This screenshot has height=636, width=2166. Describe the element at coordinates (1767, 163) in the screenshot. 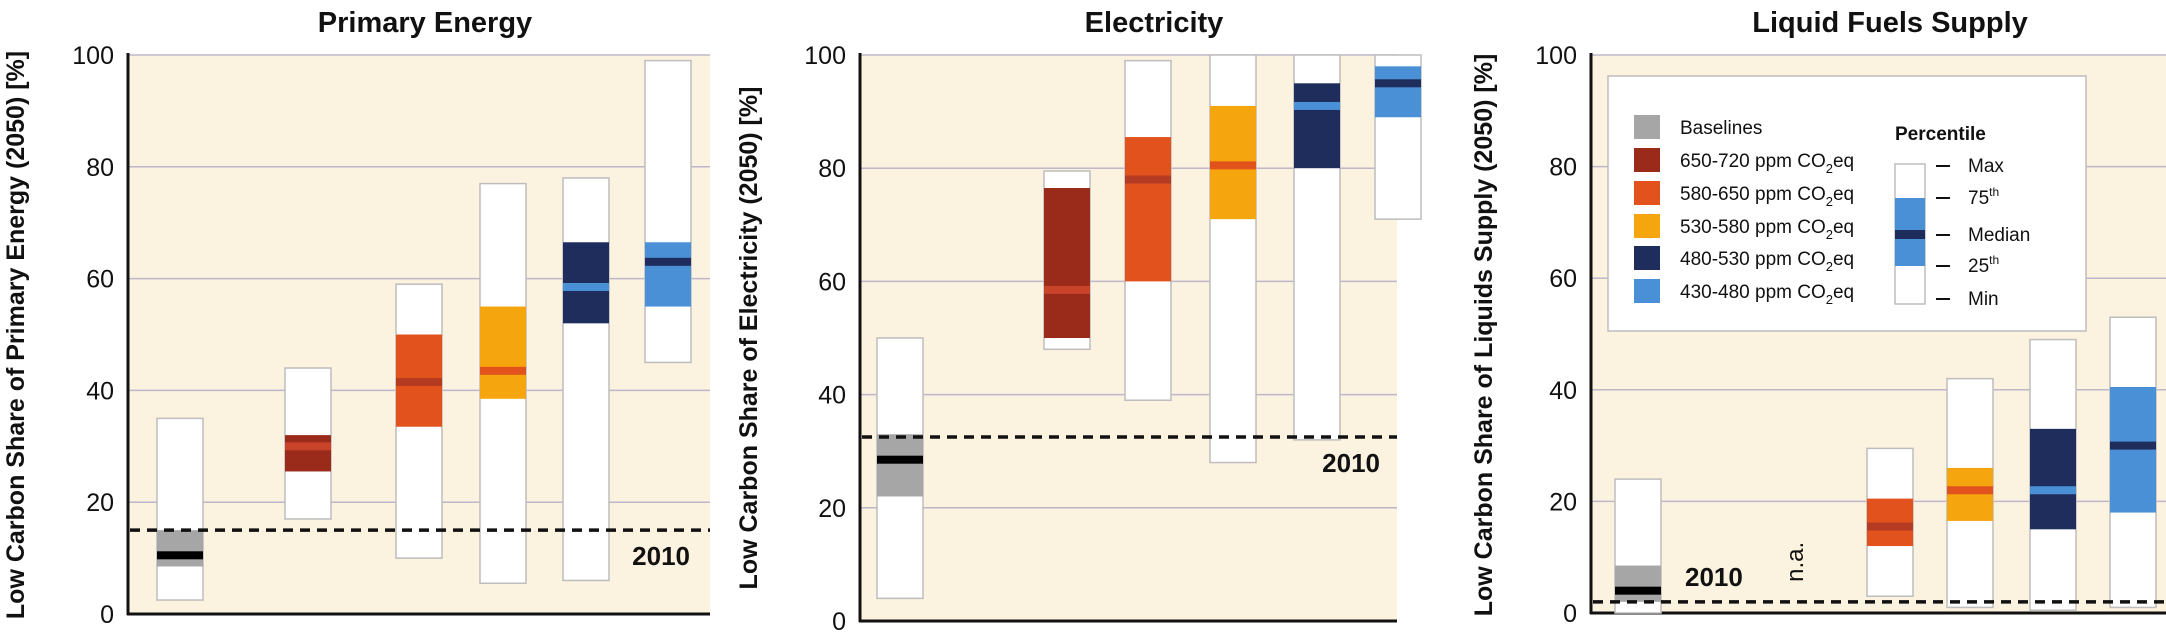

I see `legend-label: 650-720 ppm CO2eq` at that location.